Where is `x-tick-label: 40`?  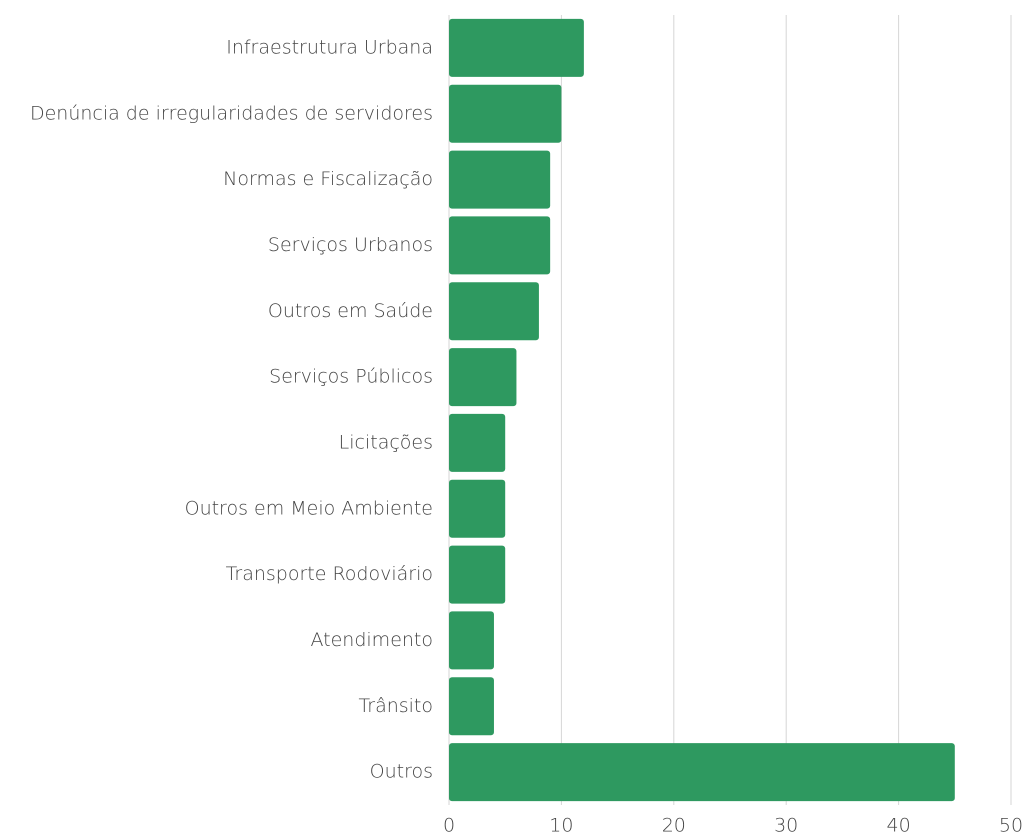 x-tick-label: 40 is located at coordinates (899, 826).